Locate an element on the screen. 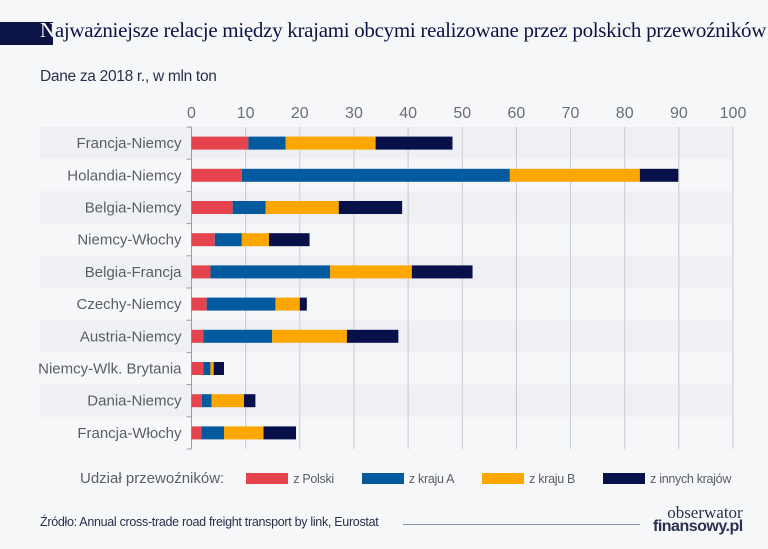 Image resolution: width=768 pixels, height=549 pixels. title-accent-block is located at coordinates (26, 33).